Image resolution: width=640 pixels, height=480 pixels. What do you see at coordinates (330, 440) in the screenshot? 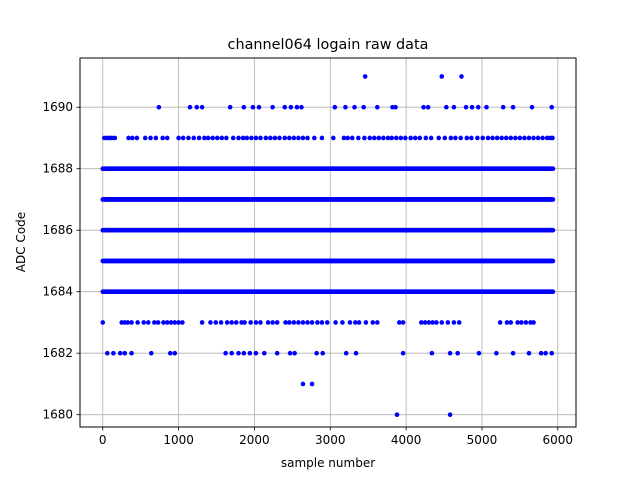
I see `x-tick-label: 3000` at bounding box center [330, 440].